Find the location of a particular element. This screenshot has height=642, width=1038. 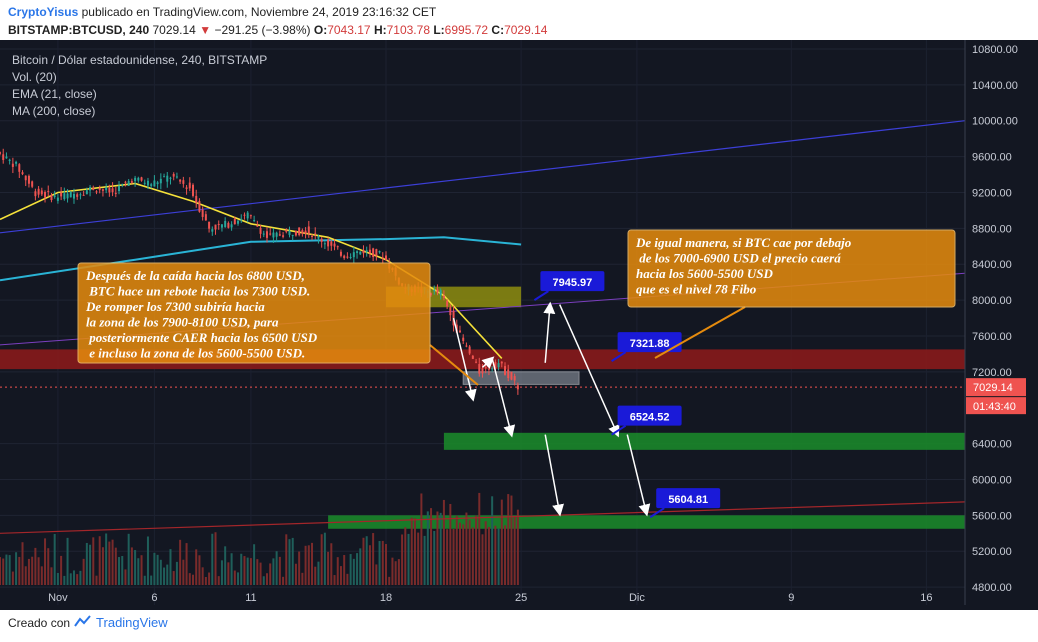

y-tick-label: 10800.00 is located at coordinates (995, 50).